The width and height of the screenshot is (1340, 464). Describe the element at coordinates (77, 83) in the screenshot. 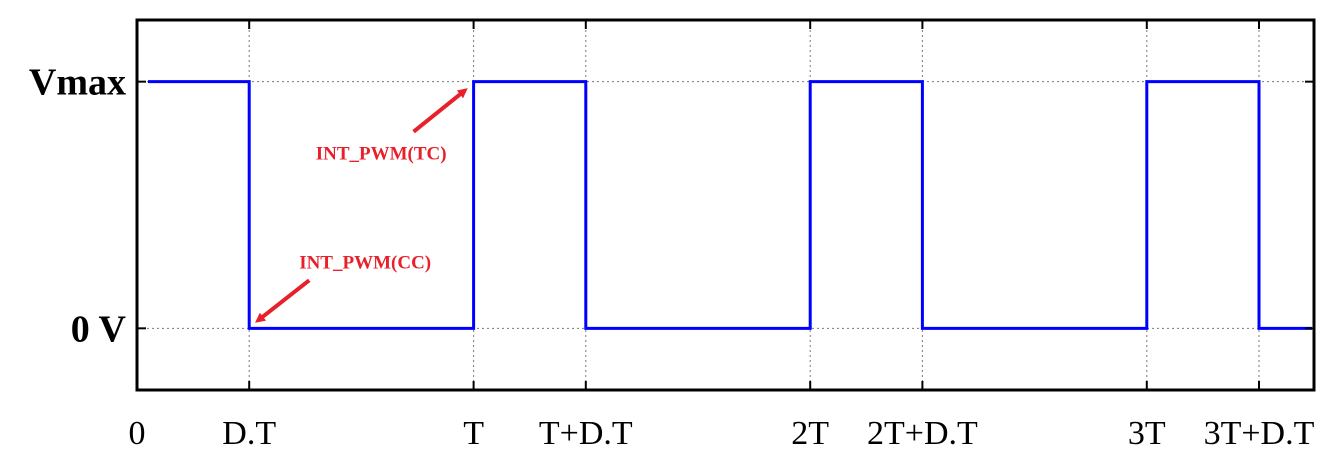

I see `y-tick-label: Vmax` at that location.